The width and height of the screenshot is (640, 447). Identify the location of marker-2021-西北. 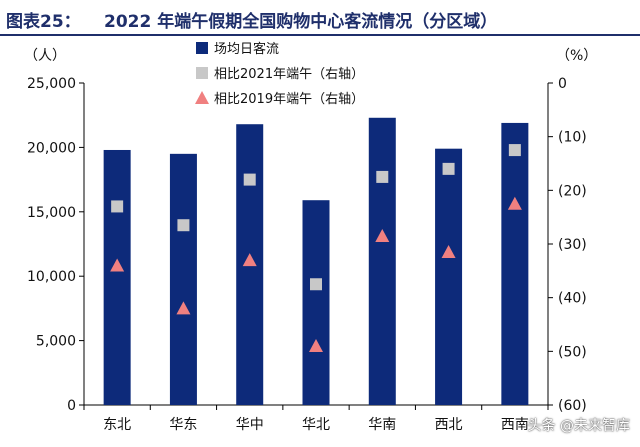
(448, 168).